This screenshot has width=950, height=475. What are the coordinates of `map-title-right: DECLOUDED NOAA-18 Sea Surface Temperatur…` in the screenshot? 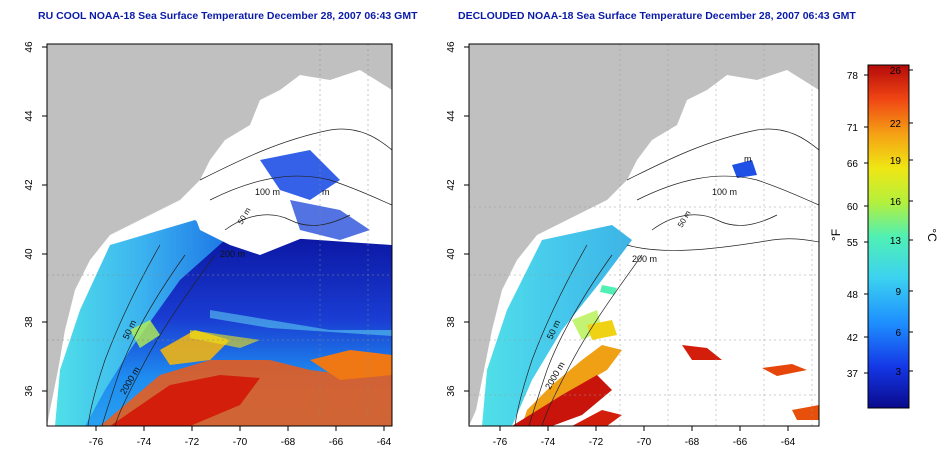 It's located at (657, 16).